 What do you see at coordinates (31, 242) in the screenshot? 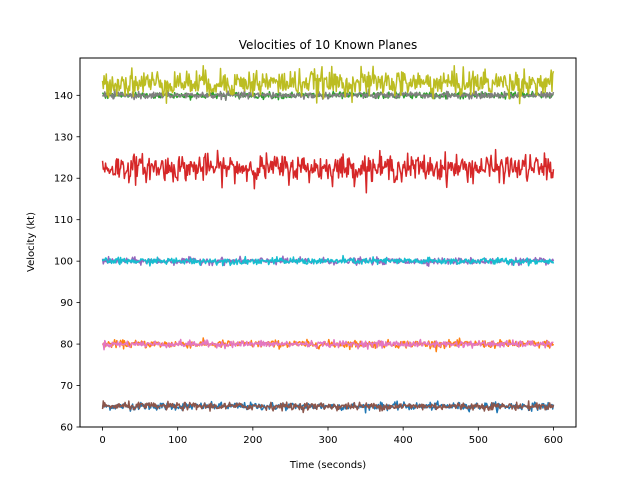
I see `y-axis-label: Velocity (kt)` at bounding box center [31, 242].